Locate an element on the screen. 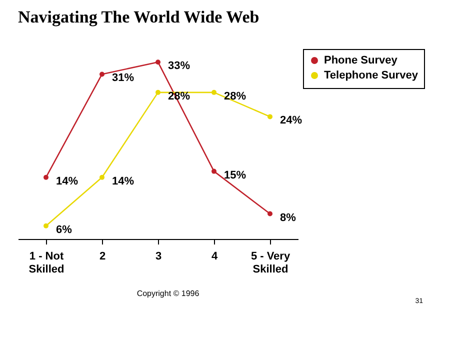 Image resolution: width=452 pixels, height=339 pixels. x-tick-label: 1 - Not Skilled is located at coordinates (46, 263).